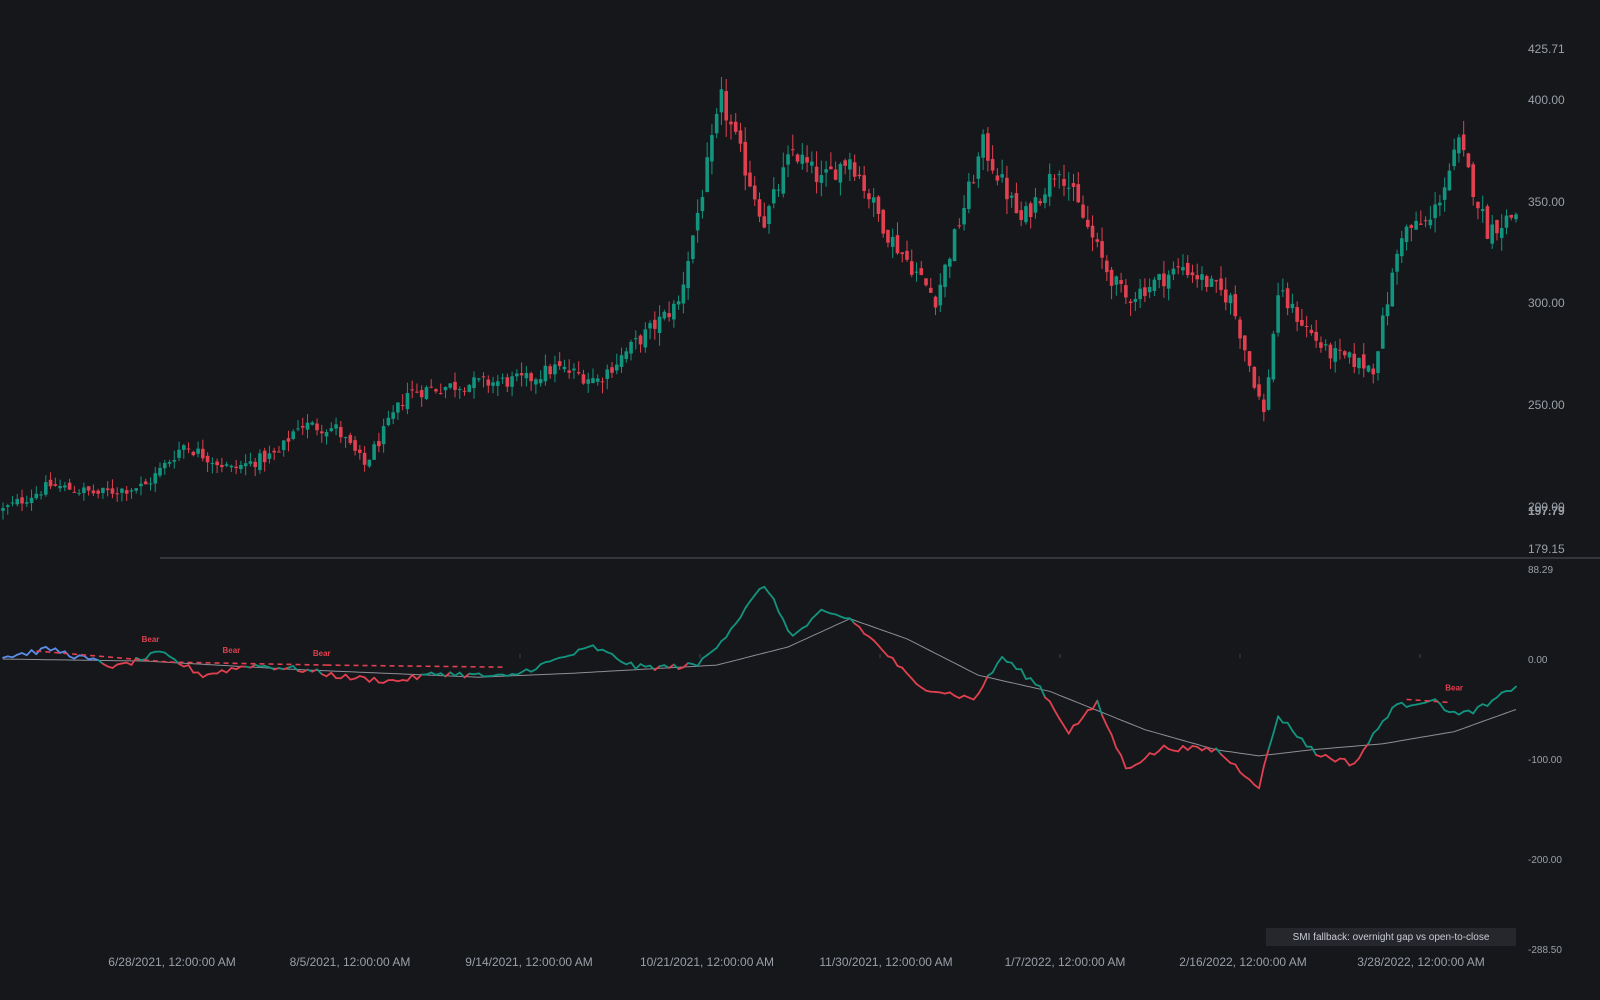  Describe the element at coordinates (1546, 49) in the screenshot. I see `price-tick-label: 425.71` at that location.